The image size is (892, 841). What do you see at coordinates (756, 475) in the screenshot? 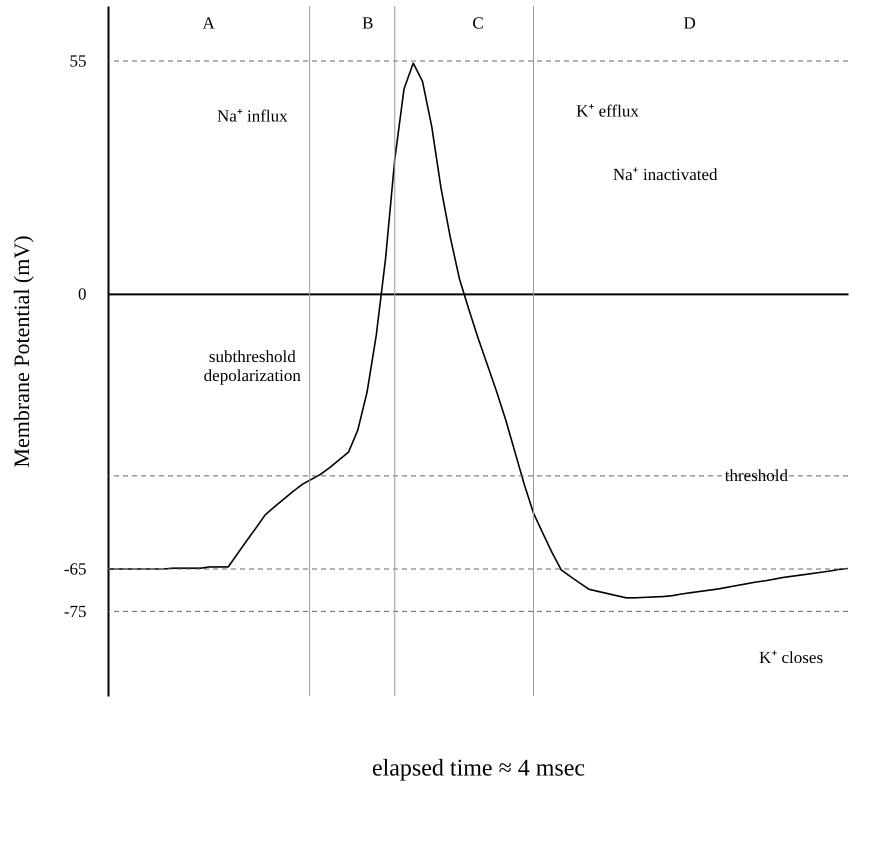
I see `ref-line-label: threshold` at bounding box center [756, 475].